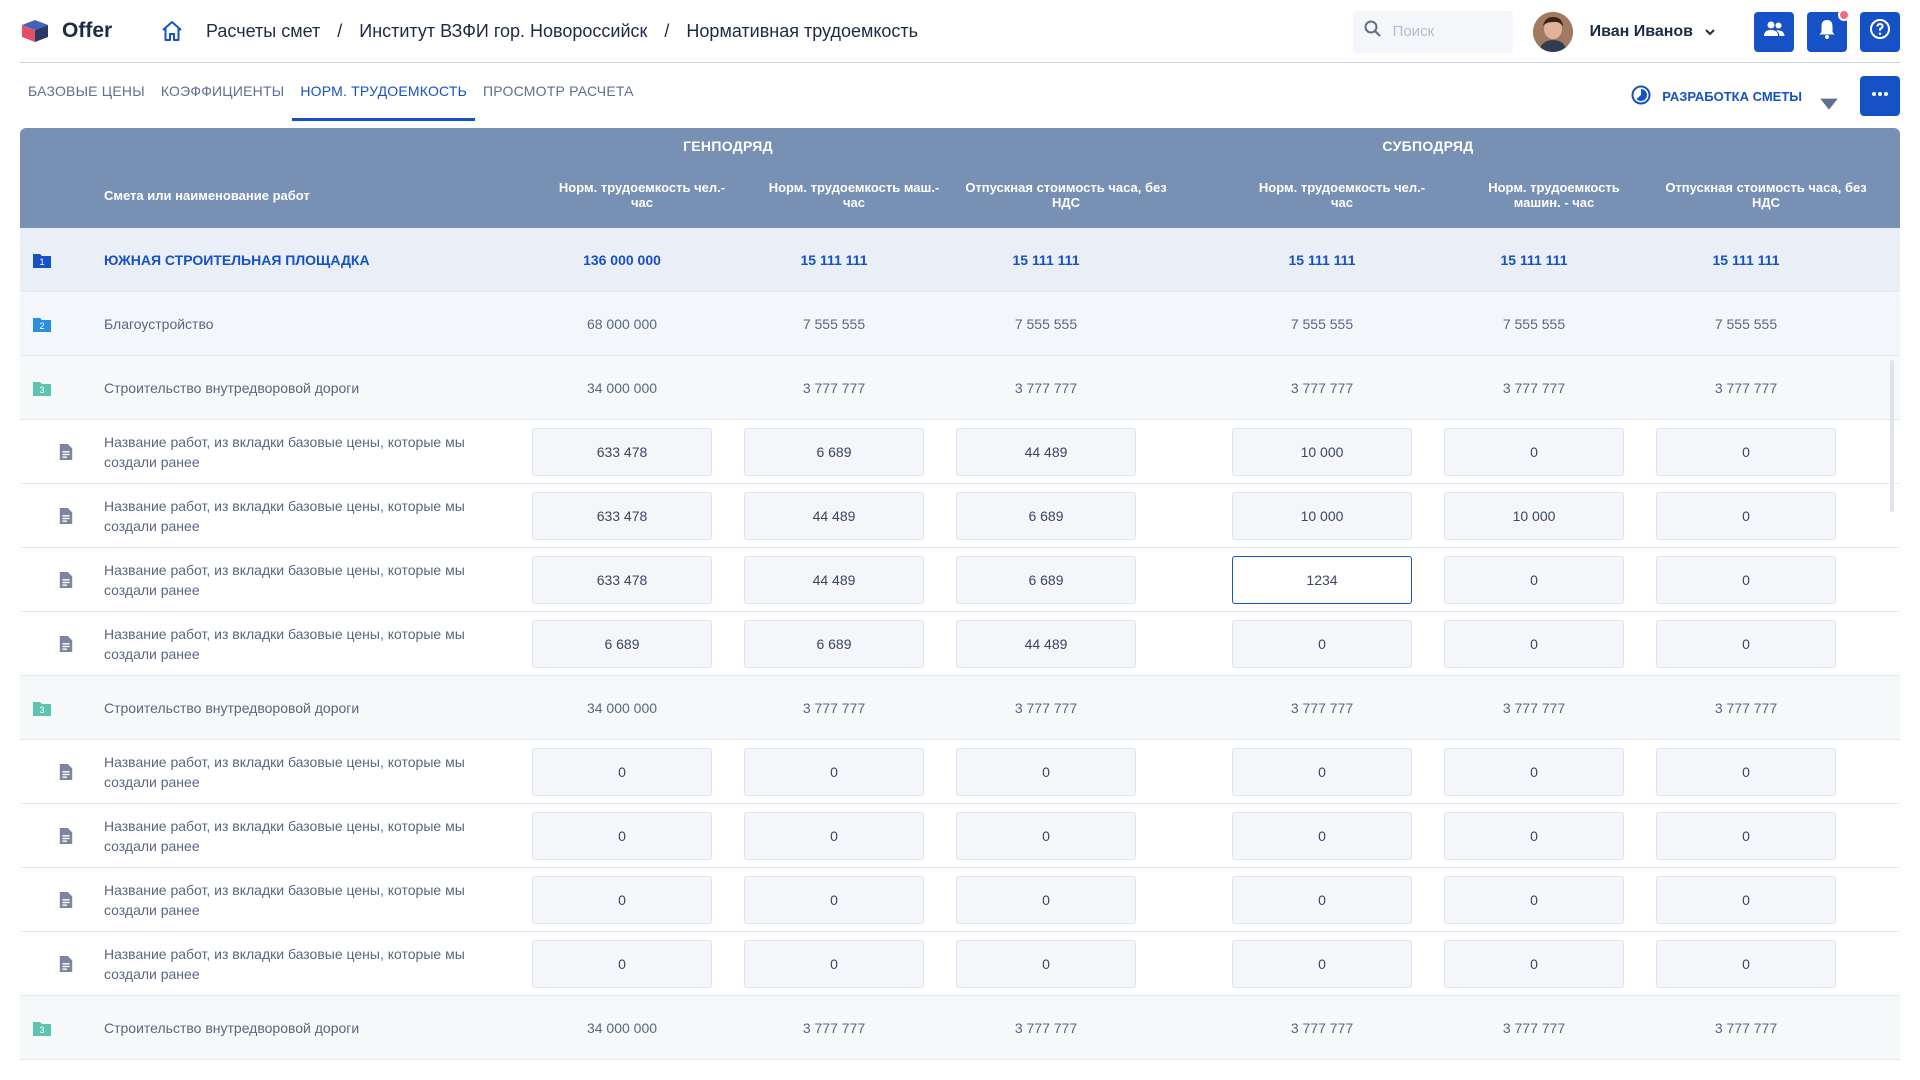 Image resolution: width=1920 pixels, height=1080 pixels. Describe the element at coordinates (1892, 436) in the screenshot. I see `vertical-scrollbar` at that location.